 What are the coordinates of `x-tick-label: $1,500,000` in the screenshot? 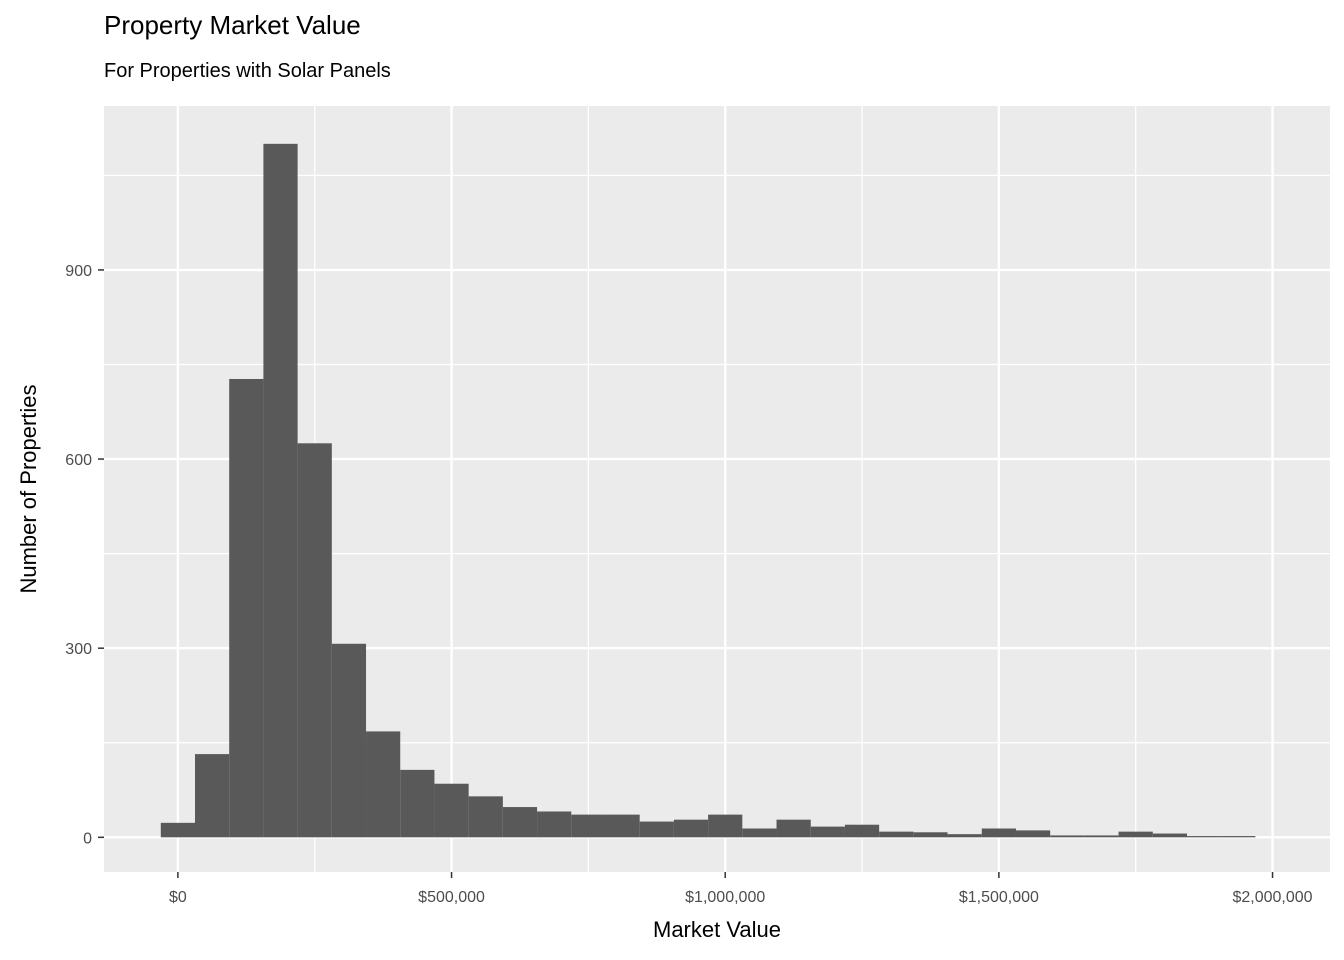 It's located at (999, 897).